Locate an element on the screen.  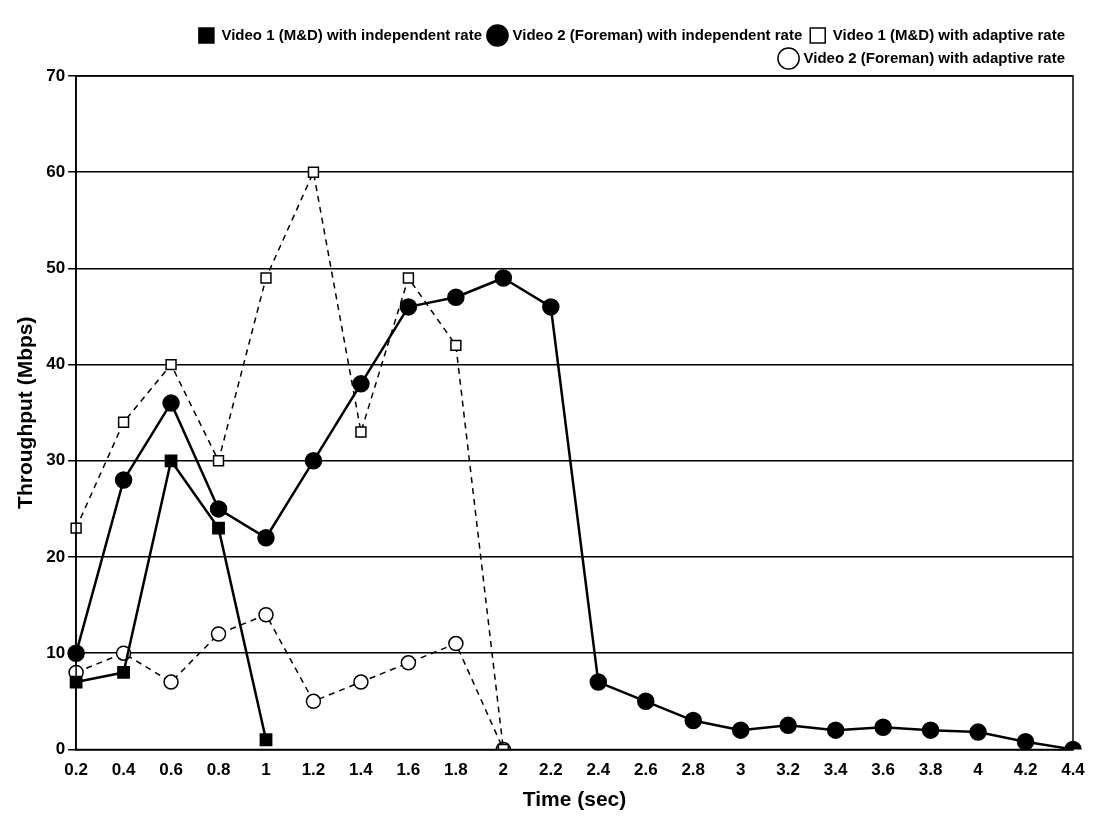
x-tick-label: 2 is located at coordinates (503, 770).